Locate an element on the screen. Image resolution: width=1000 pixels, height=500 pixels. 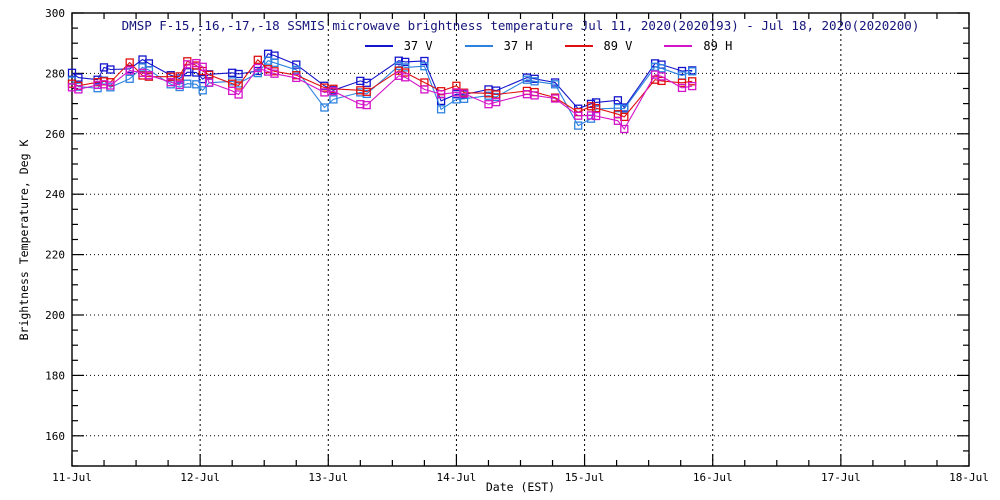
y-tick-labels: 160 180 200 220 240 260 280 300 is located at coordinates (55, 225).